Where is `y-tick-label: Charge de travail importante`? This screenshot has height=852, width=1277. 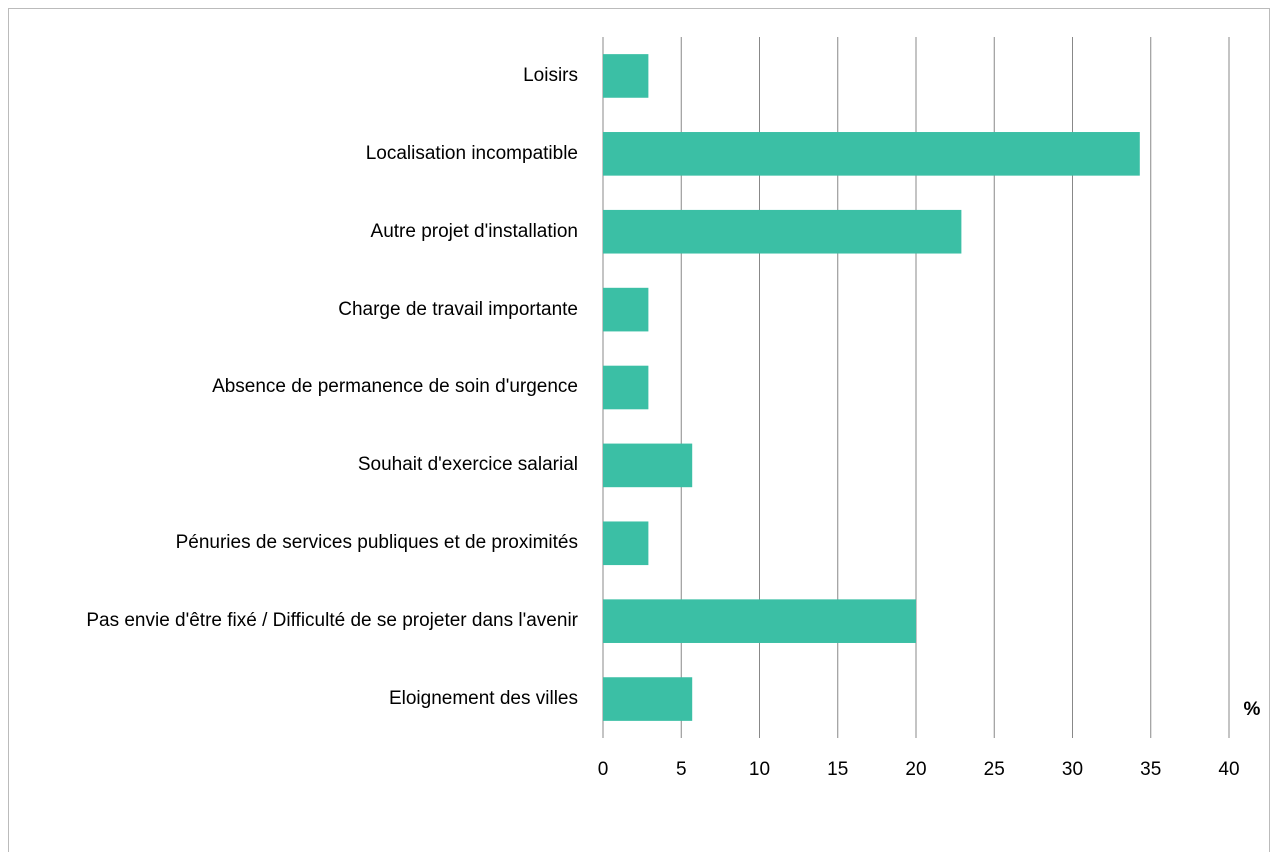
y-tick-label: Charge de travail importante is located at coordinates (458, 309).